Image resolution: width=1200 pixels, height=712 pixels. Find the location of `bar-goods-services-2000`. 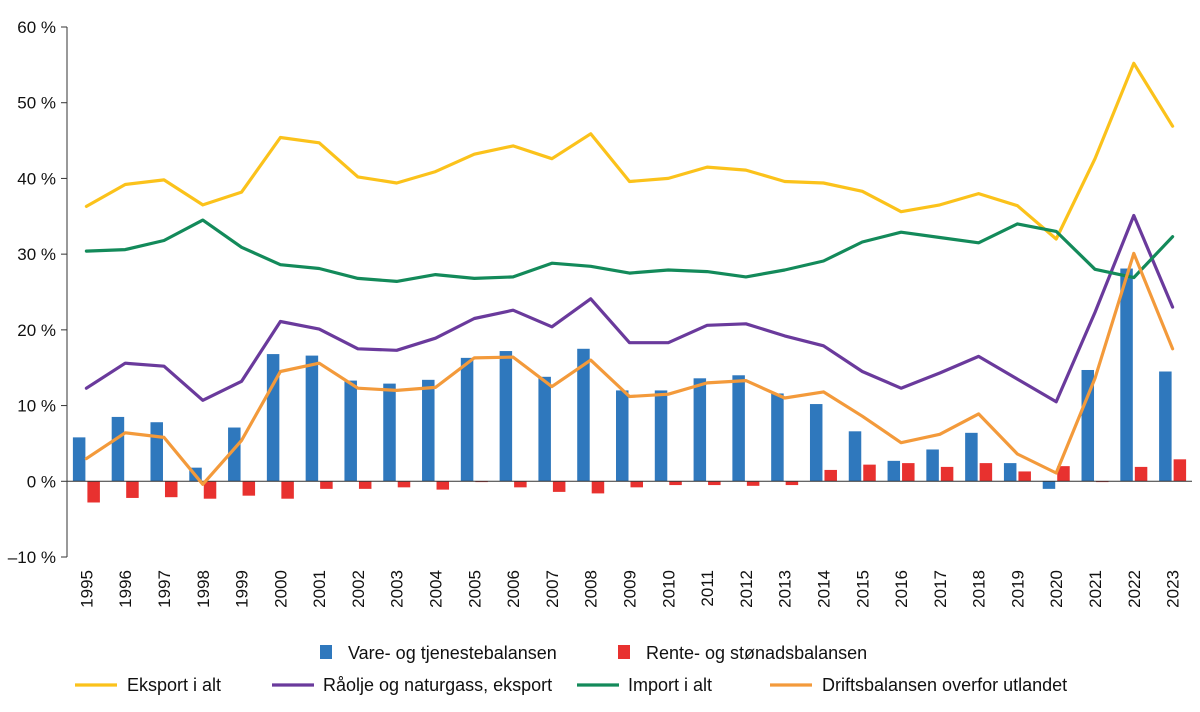

bar-goods-services-2000 is located at coordinates (273, 418).